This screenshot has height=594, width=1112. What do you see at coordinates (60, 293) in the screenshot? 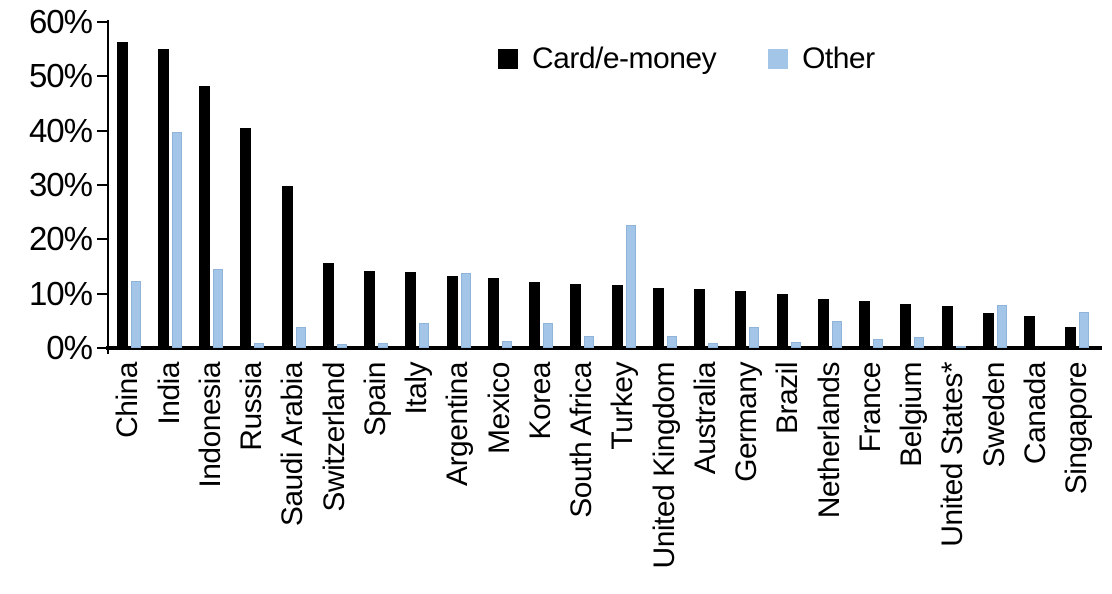
I see `y-axis-tick-label: 10%` at bounding box center [60, 293].